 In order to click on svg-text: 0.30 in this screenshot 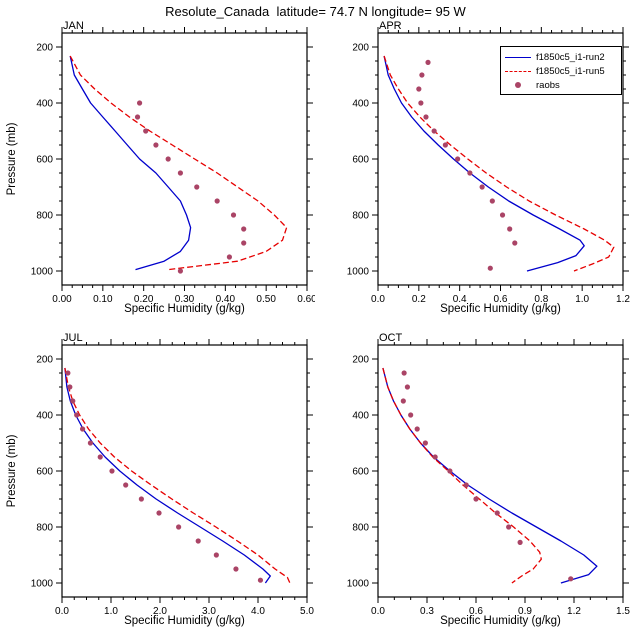, I will do `click(185, 299)`.